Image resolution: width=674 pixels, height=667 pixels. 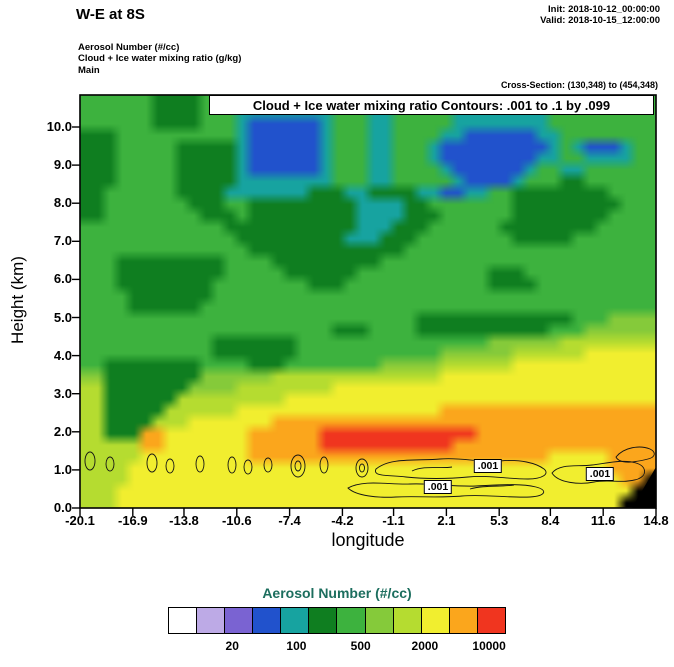 What do you see at coordinates (579, 85) in the screenshot?
I see `cross-section-label: Cross-Section: (130,348) to (454,348)` at bounding box center [579, 85].